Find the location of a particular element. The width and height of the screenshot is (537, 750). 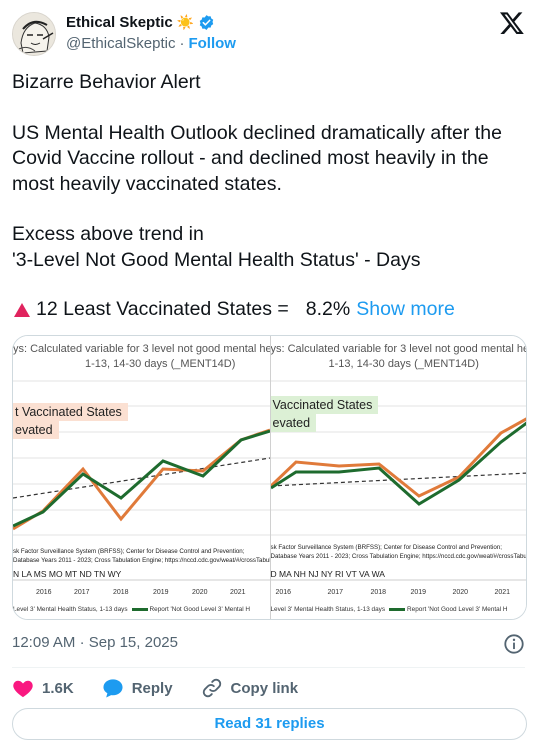

divider is located at coordinates (268, 667).